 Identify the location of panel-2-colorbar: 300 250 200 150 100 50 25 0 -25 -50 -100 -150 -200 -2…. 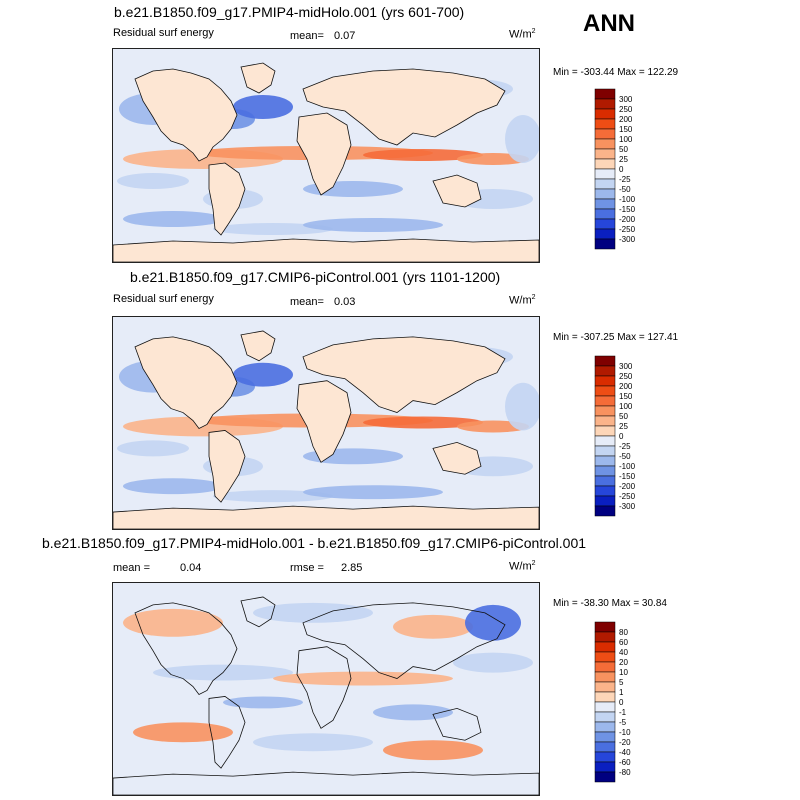
(615, 440).